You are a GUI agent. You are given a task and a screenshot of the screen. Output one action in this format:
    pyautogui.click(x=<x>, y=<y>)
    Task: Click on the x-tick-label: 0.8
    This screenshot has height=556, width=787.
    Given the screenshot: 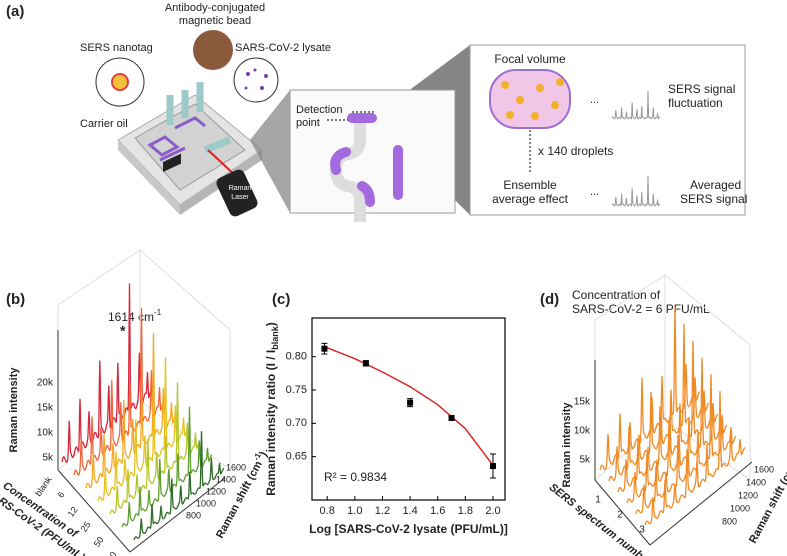 What is the action you would take?
    pyautogui.click(x=327, y=511)
    